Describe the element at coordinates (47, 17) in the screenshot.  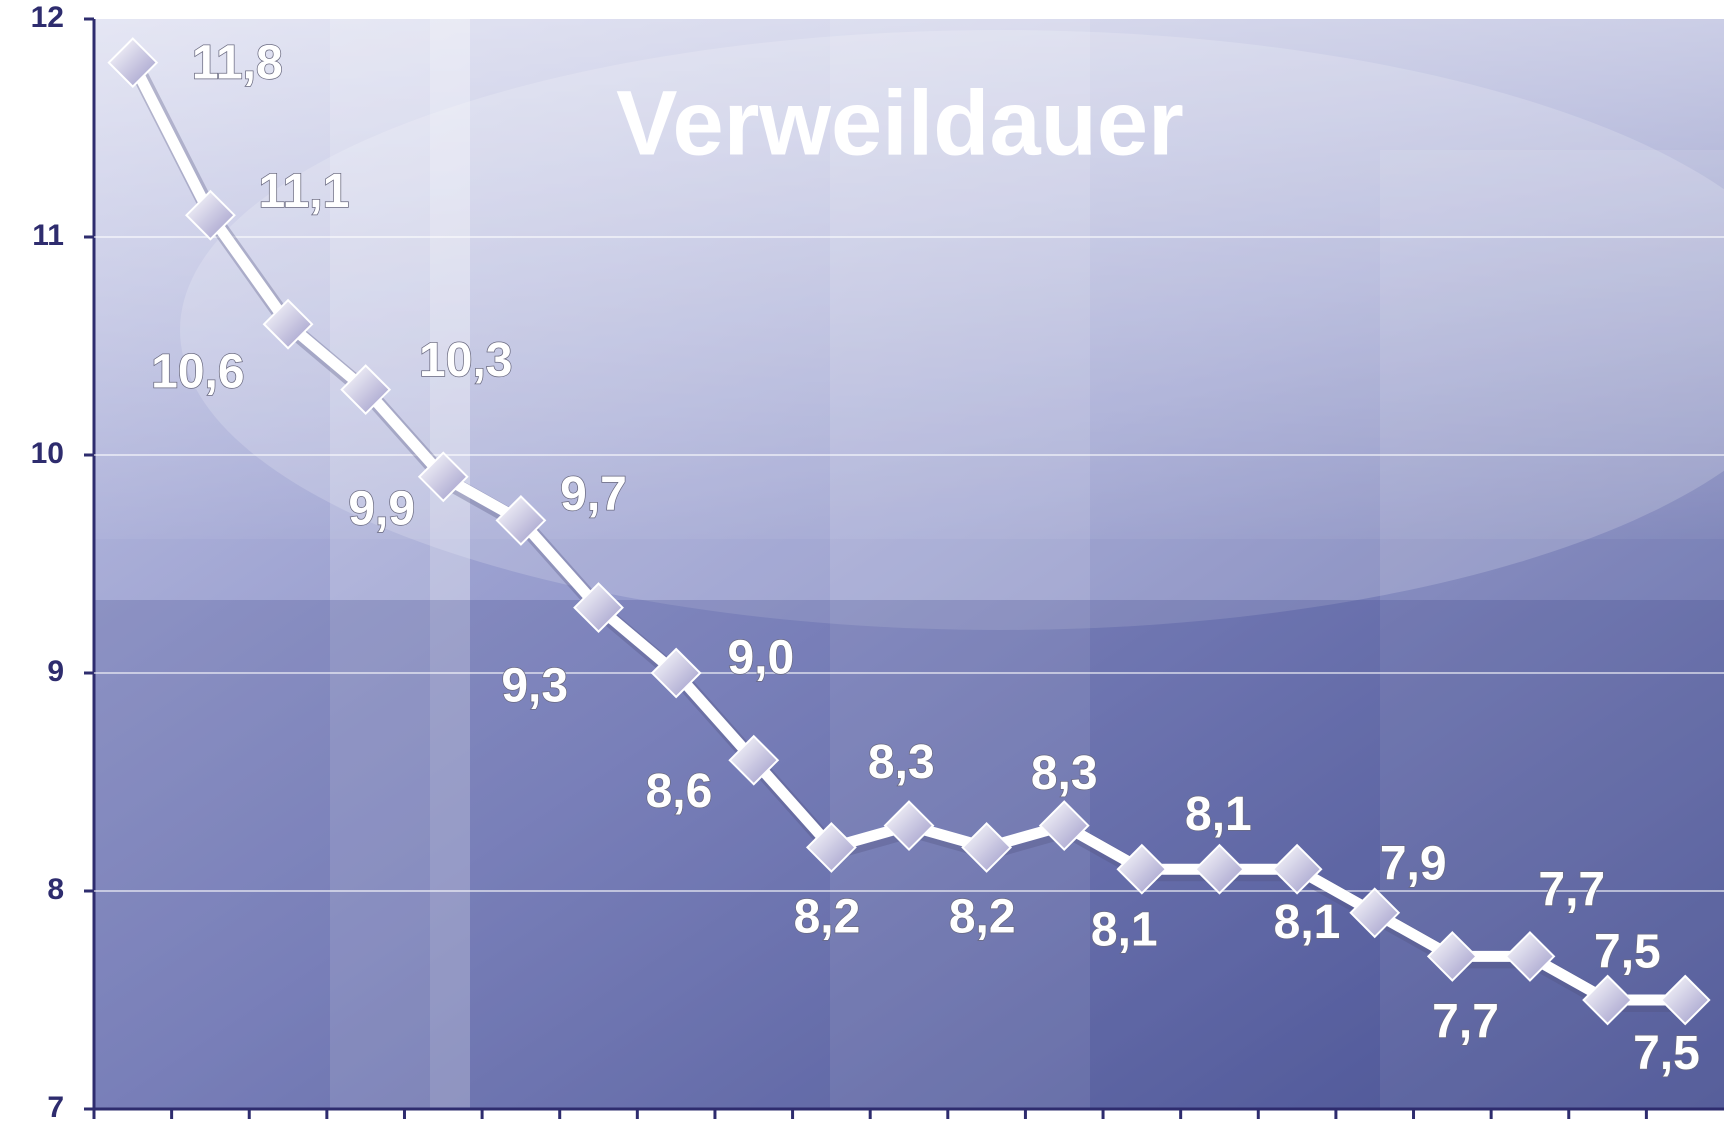
I see `y-tick-label: 12` at that location.